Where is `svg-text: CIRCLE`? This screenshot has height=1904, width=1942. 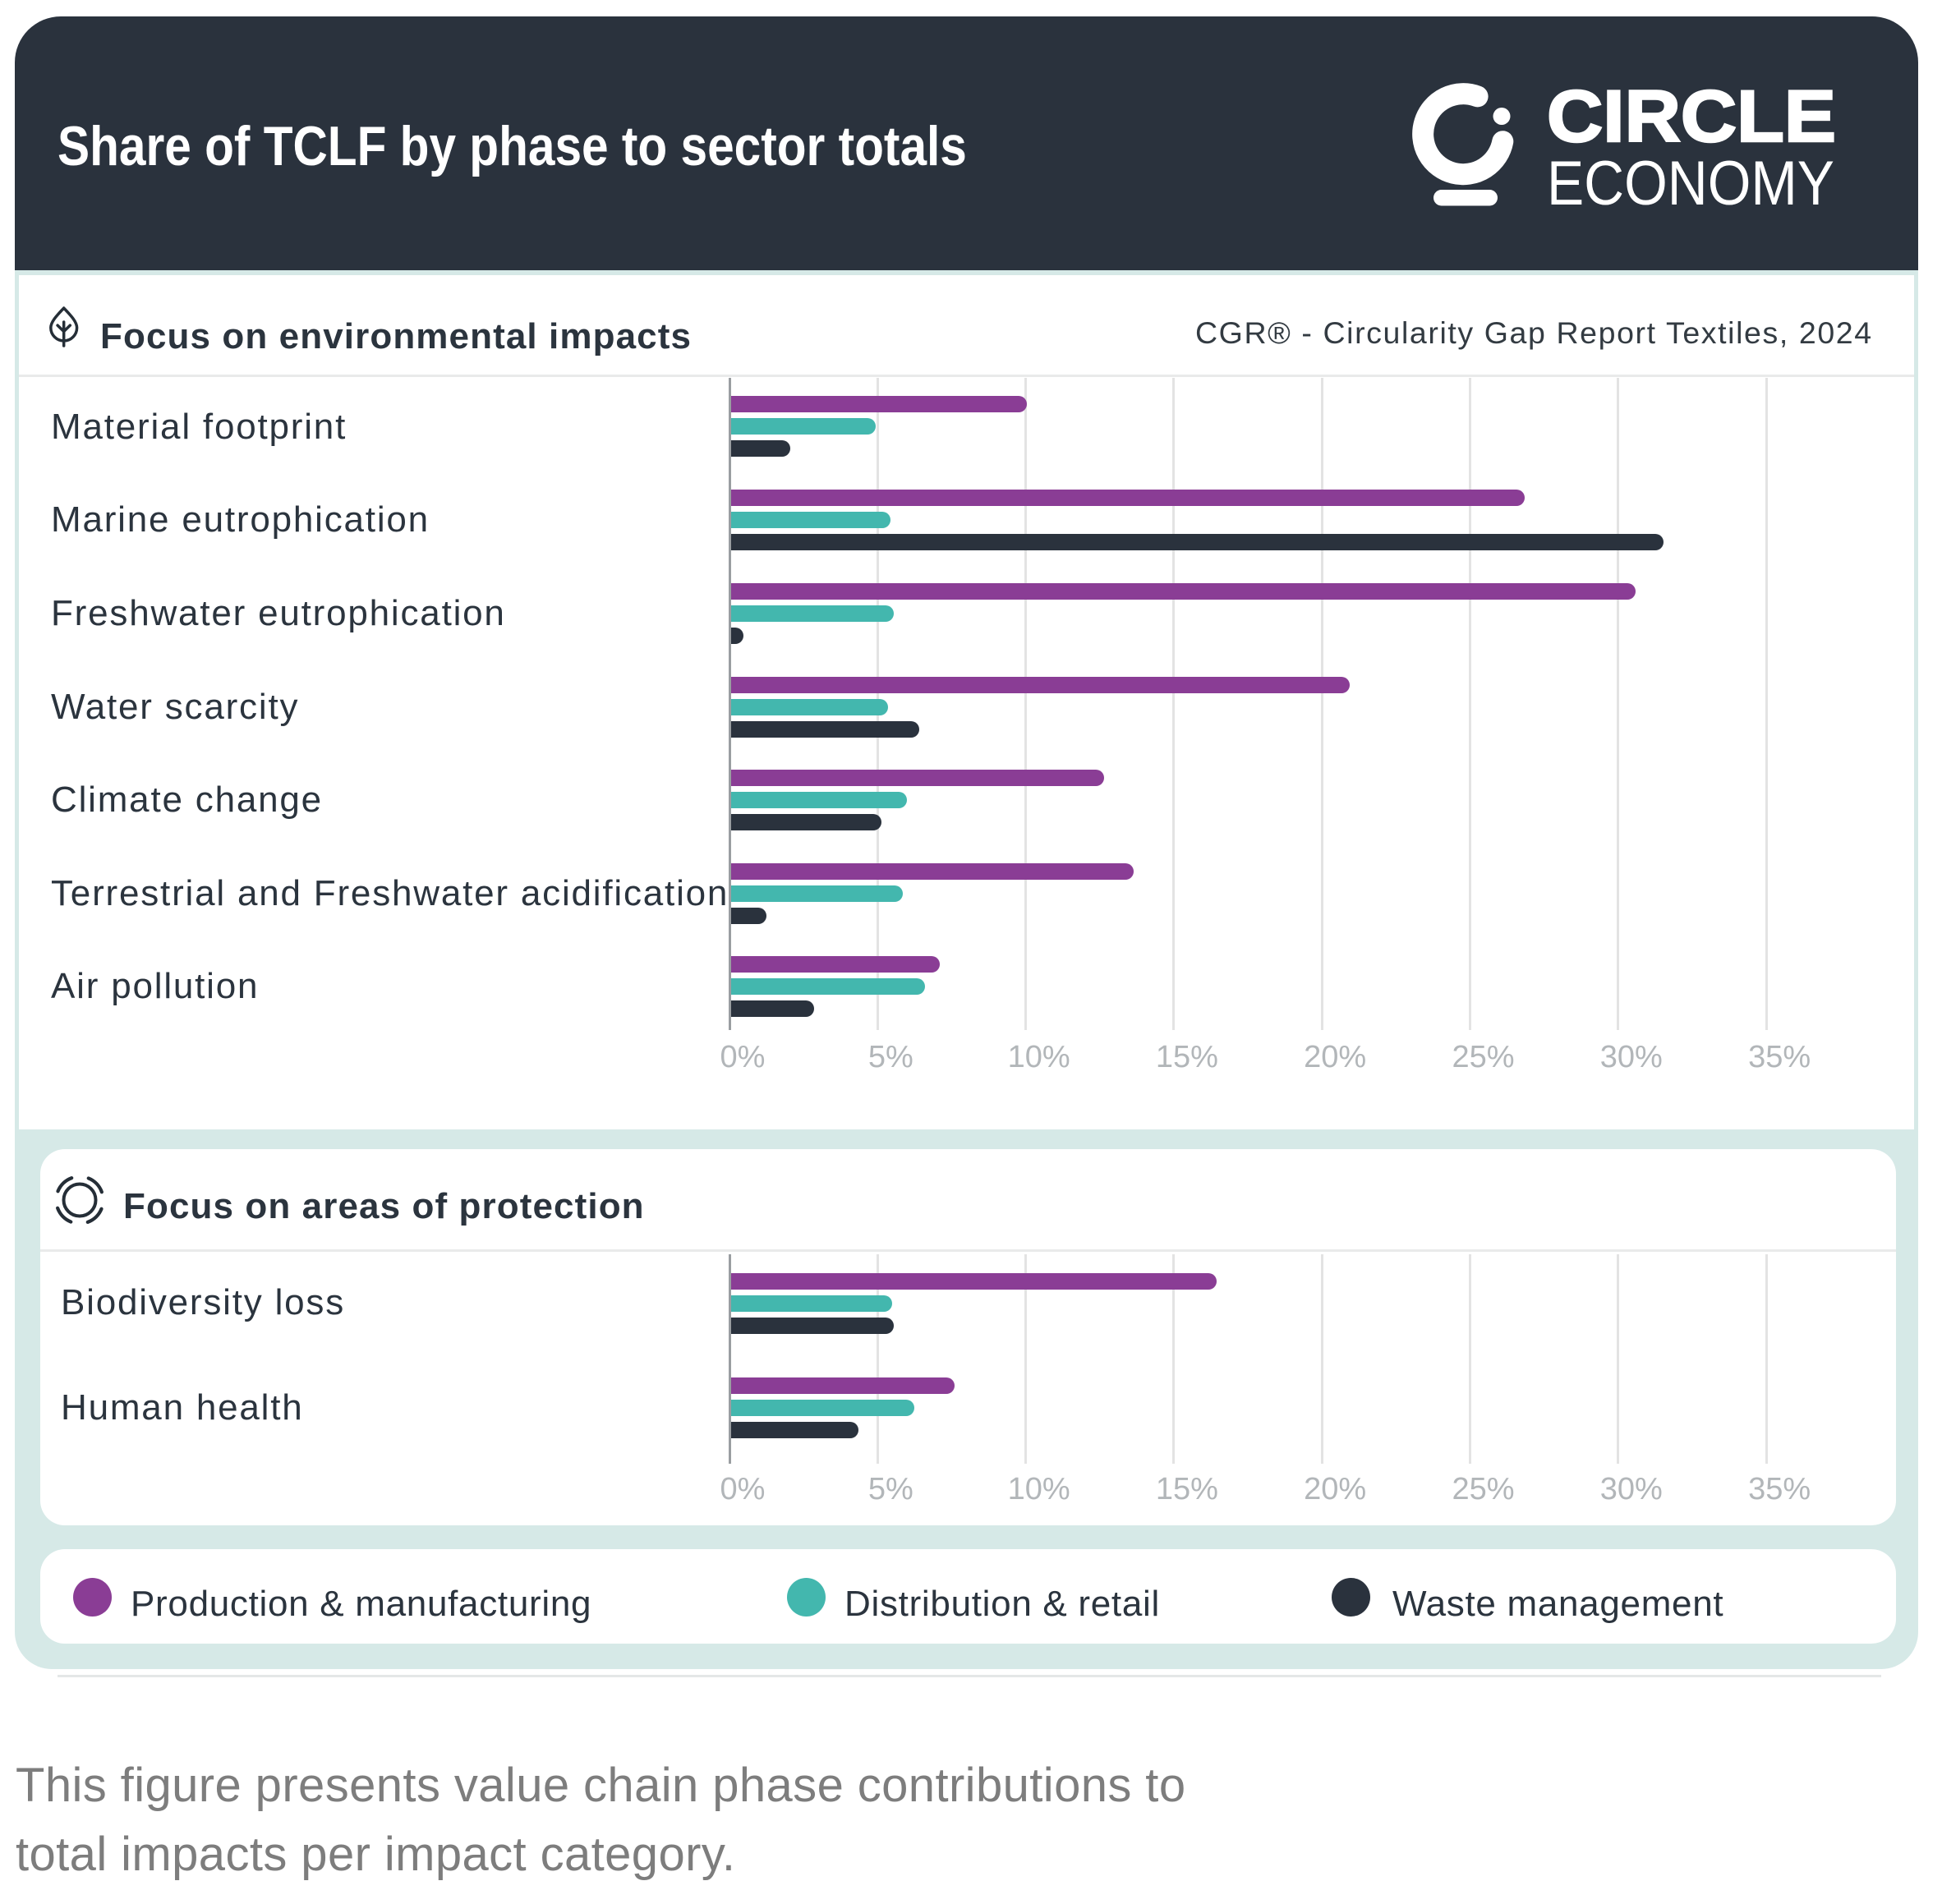
svg-text: CIRCLE is located at coordinates (1692, 116).